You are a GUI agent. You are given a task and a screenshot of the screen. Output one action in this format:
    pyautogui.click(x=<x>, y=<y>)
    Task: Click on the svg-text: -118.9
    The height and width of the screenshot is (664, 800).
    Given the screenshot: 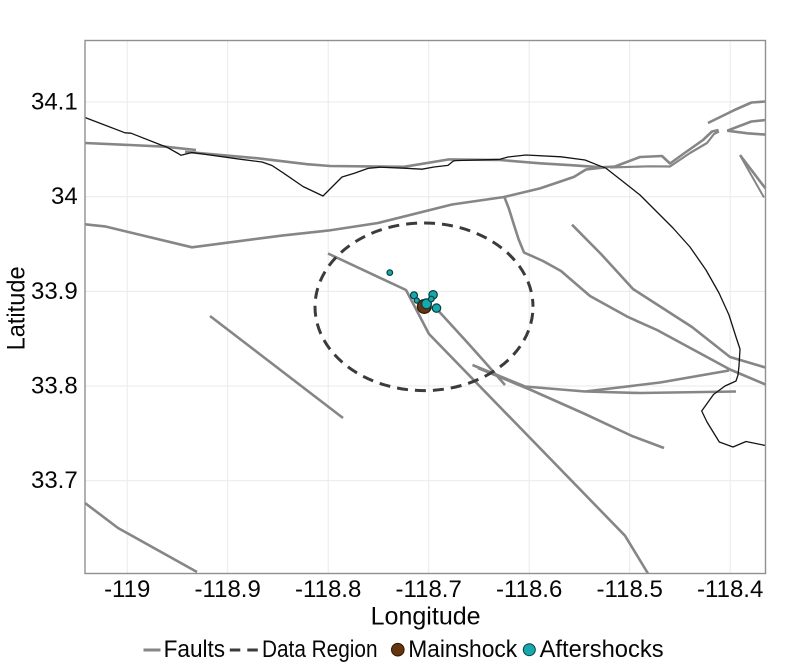 What is the action you would take?
    pyautogui.click(x=228, y=589)
    